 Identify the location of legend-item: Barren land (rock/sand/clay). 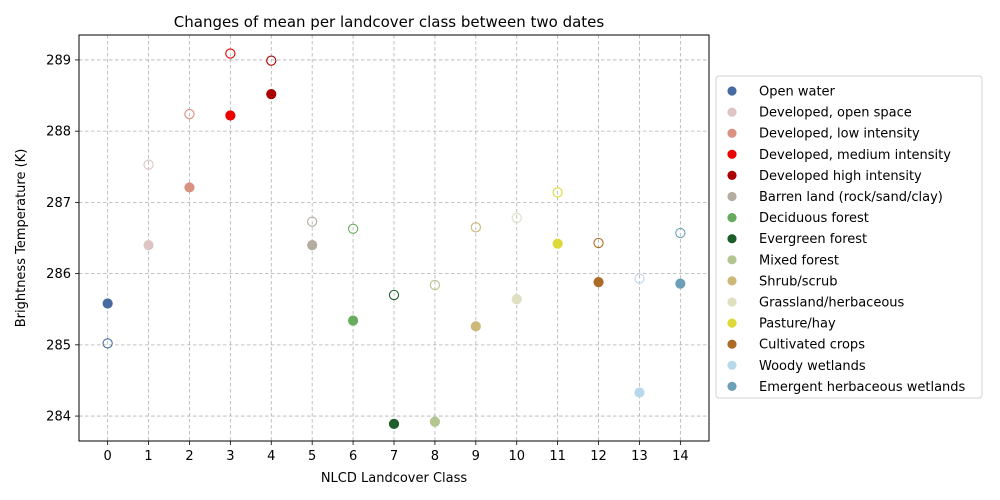
(835, 197).